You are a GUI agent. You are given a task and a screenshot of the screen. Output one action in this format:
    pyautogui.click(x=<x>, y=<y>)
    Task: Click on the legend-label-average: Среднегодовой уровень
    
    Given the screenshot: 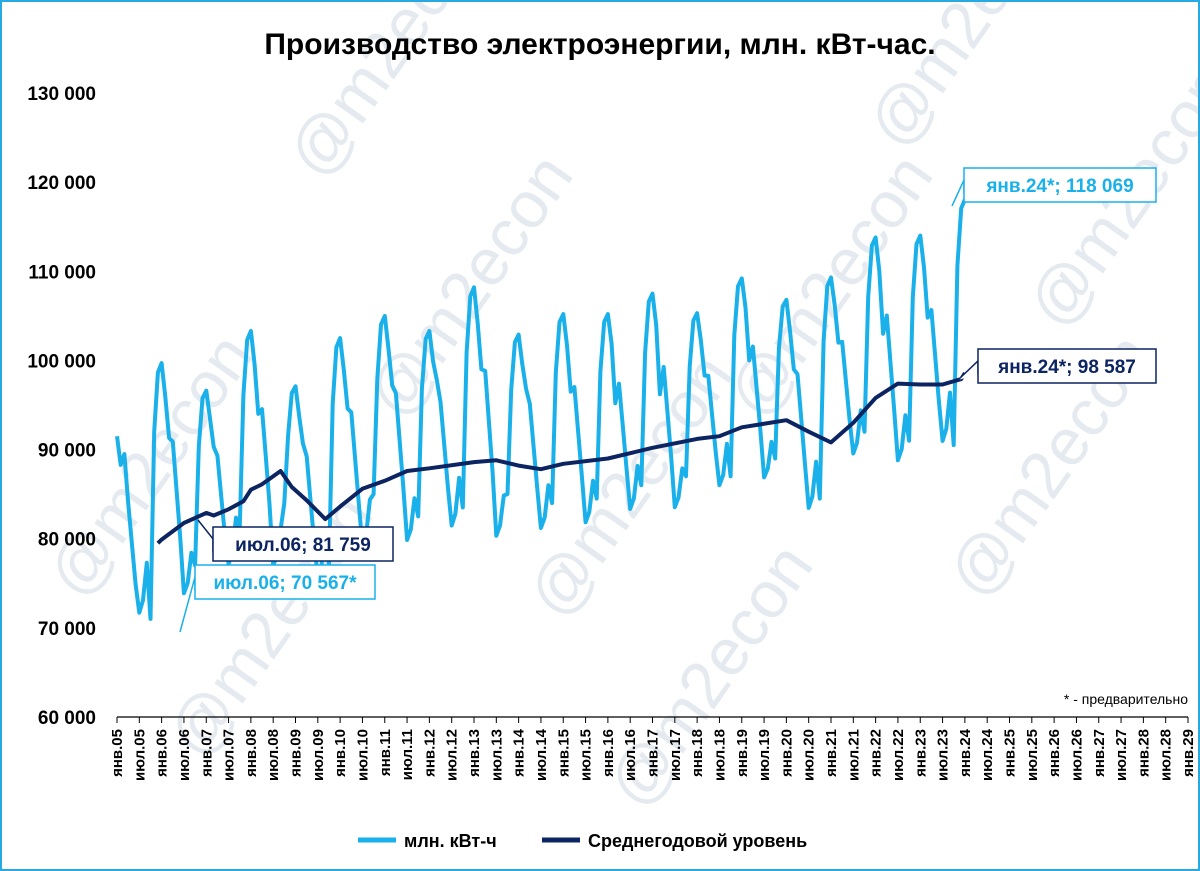 What is the action you would take?
    pyautogui.click(x=697, y=841)
    